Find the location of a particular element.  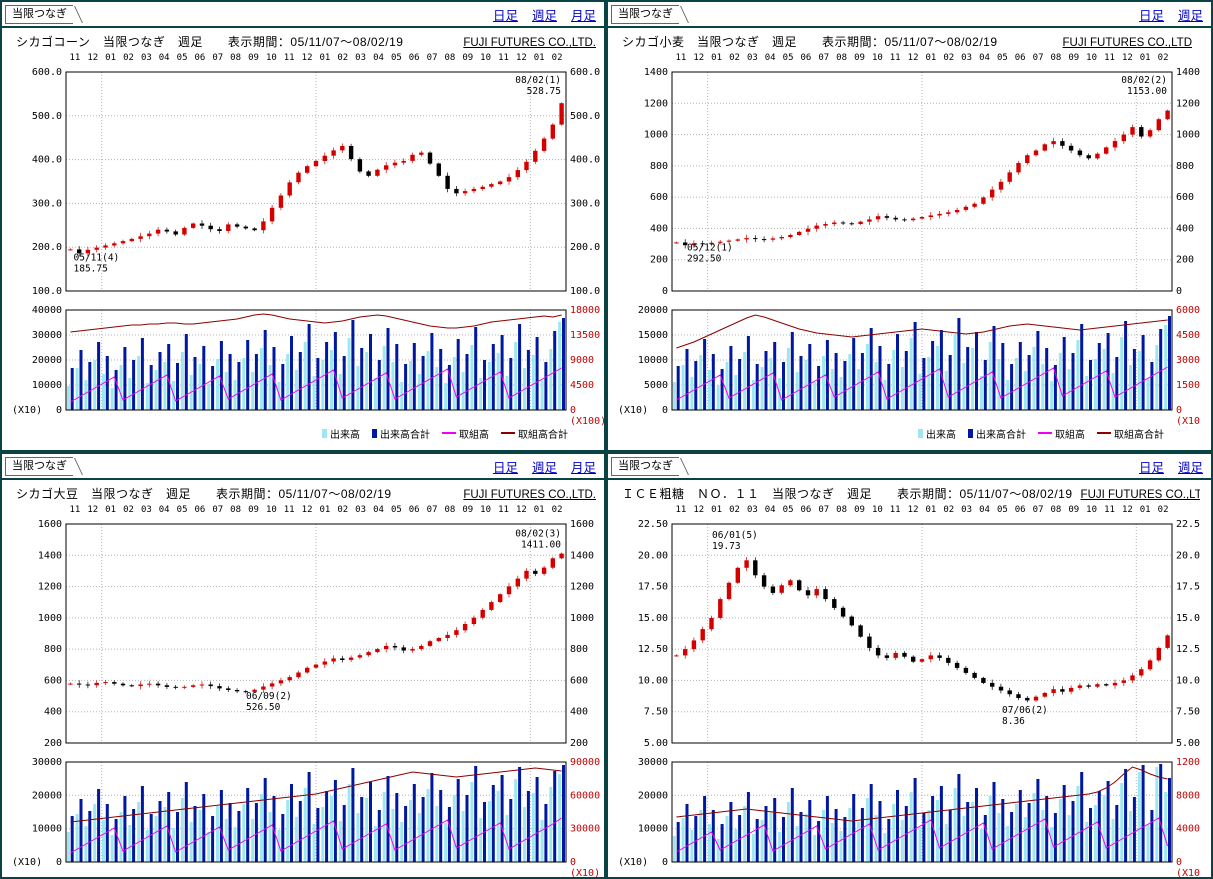

svg-text: 200 is located at coordinates (53, 743).